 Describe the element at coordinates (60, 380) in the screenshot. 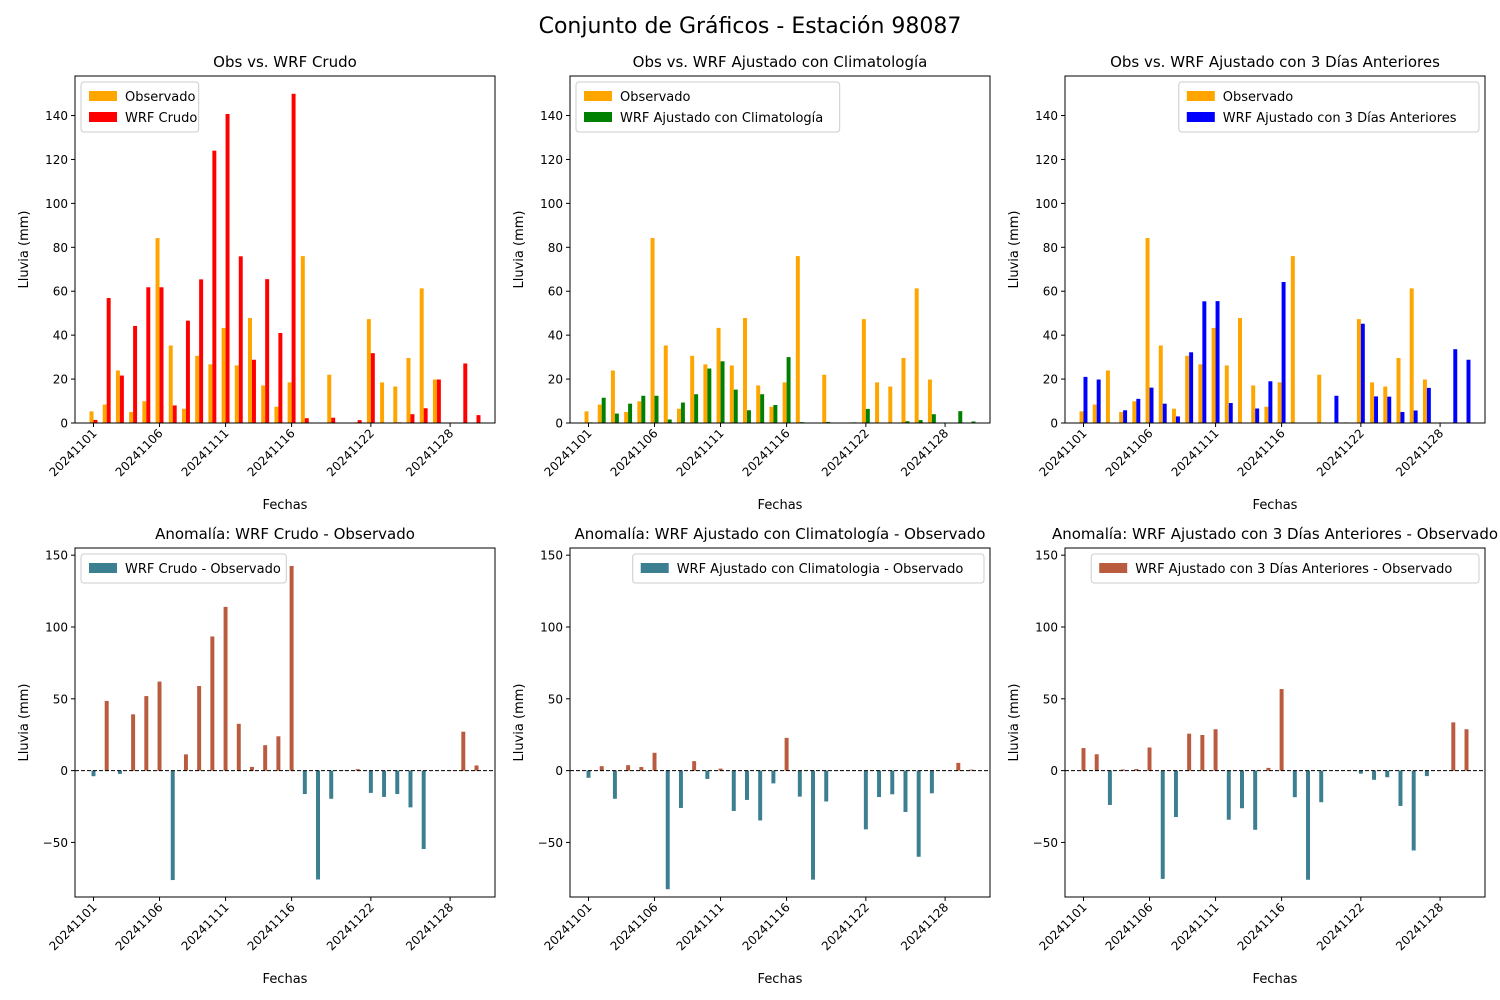

I see `y-tick-label: 20` at that location.